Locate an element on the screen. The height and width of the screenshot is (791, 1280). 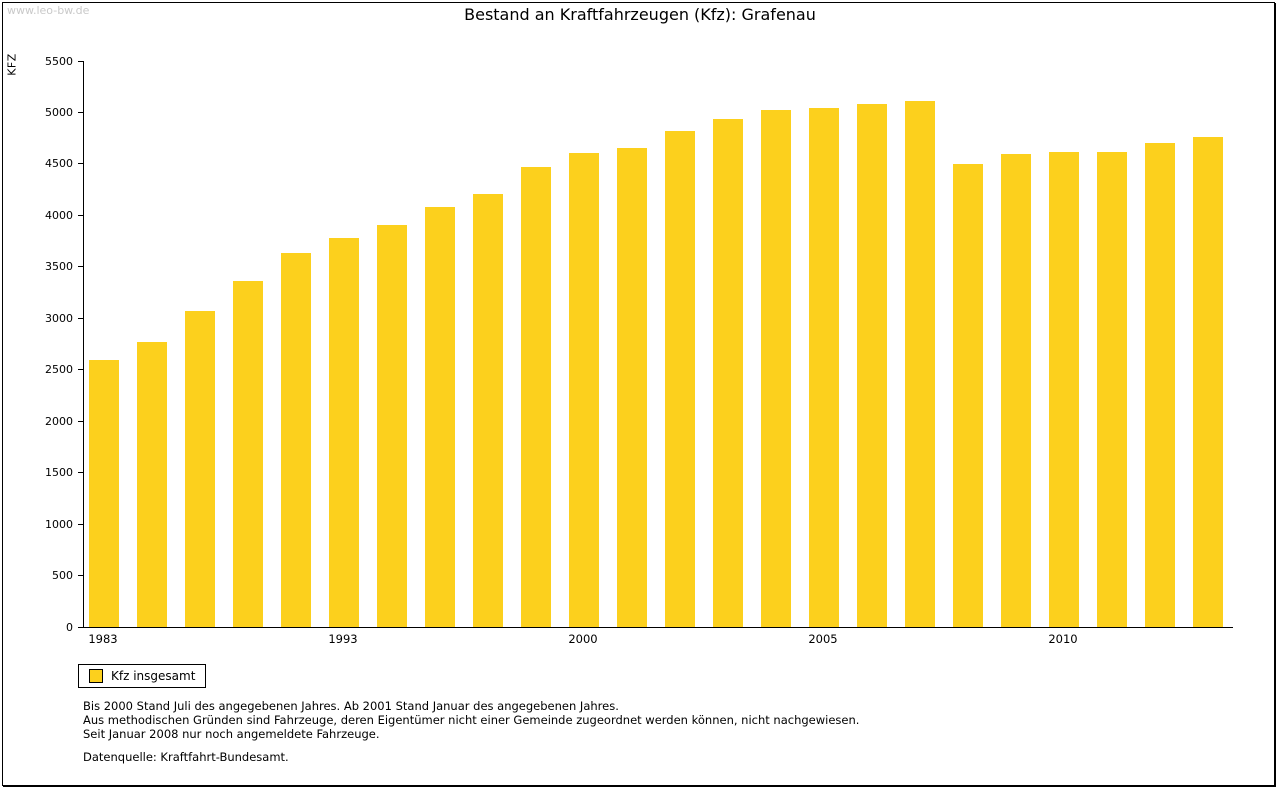
x-tick-label: 1993 is located at coordinates (343, 639).